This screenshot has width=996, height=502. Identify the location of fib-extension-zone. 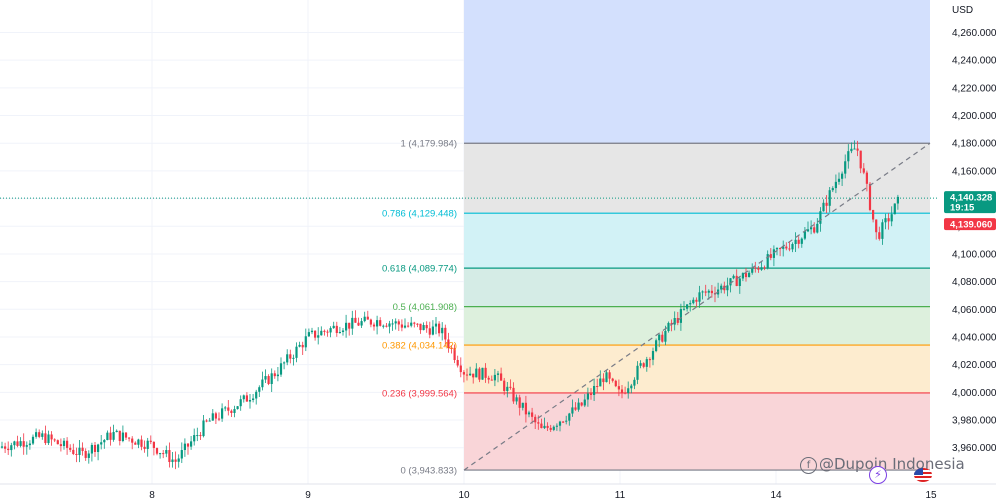
(697, 72).